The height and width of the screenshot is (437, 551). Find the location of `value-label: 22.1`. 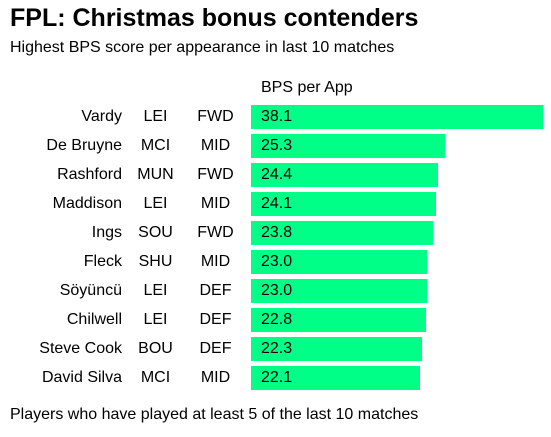

value-label: 22.1 is located at coordinates (277, 377).